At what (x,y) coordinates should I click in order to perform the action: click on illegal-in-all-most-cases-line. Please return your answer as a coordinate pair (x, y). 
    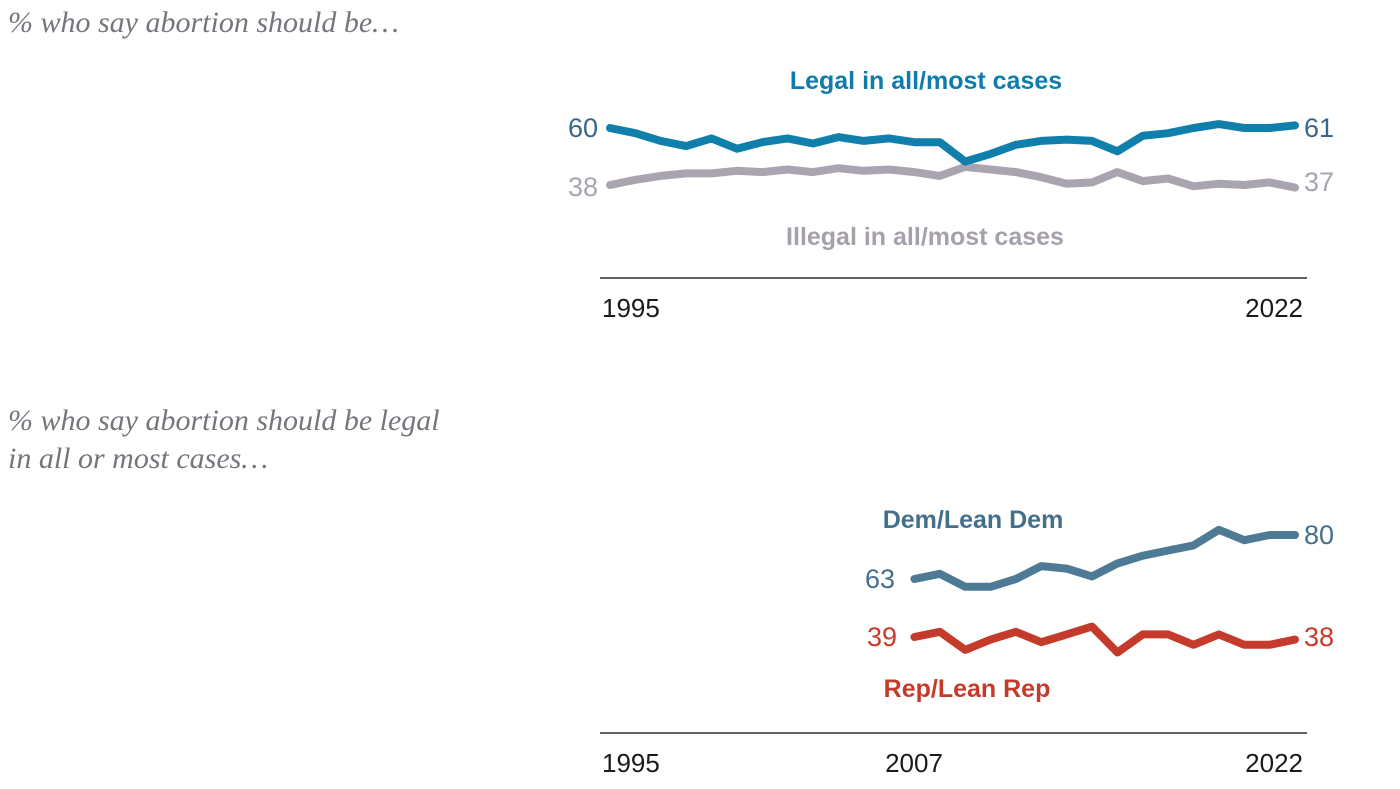
    Looking at the image, I should click on (952, 177).